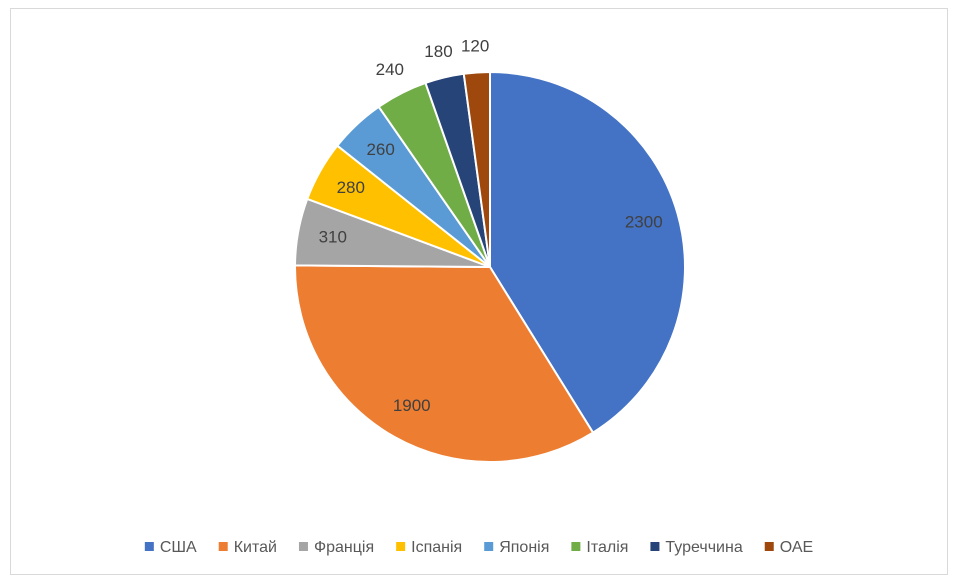  Describe the element at coordinates (390, 69) in the screenshot. I see `data-label: 240` at that location.